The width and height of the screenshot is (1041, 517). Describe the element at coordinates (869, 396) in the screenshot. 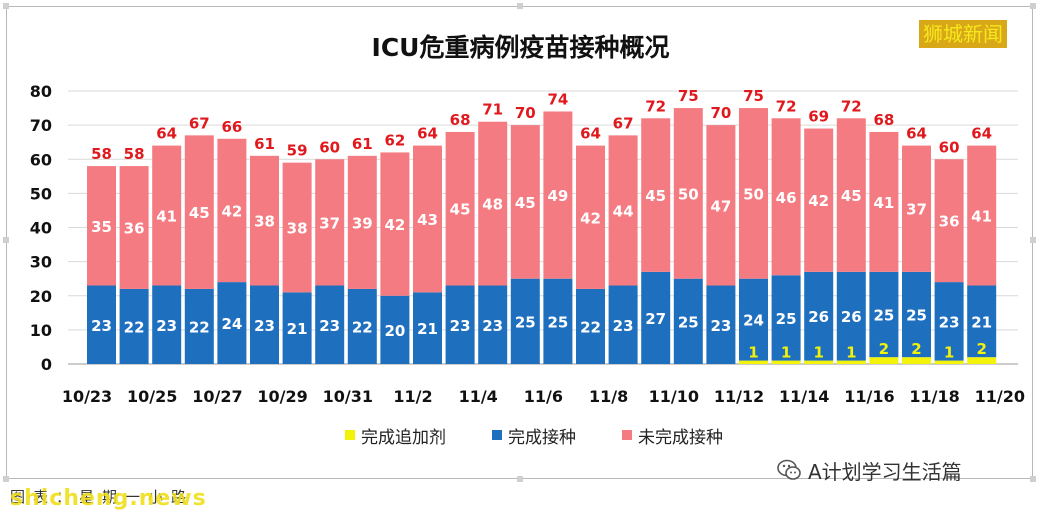

I see `x-tick-label: 11/16` at that location.